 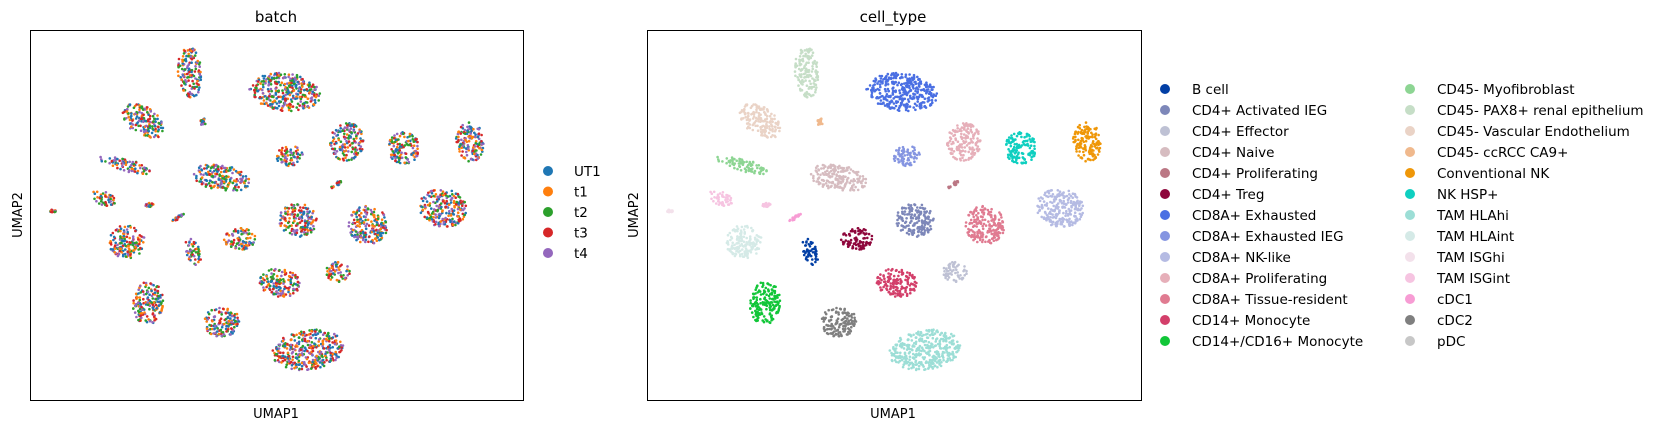 What do you see at coordinates (279, 282) in the screenshot?
I see `batch-cluster` at bounding box center [279, 282].